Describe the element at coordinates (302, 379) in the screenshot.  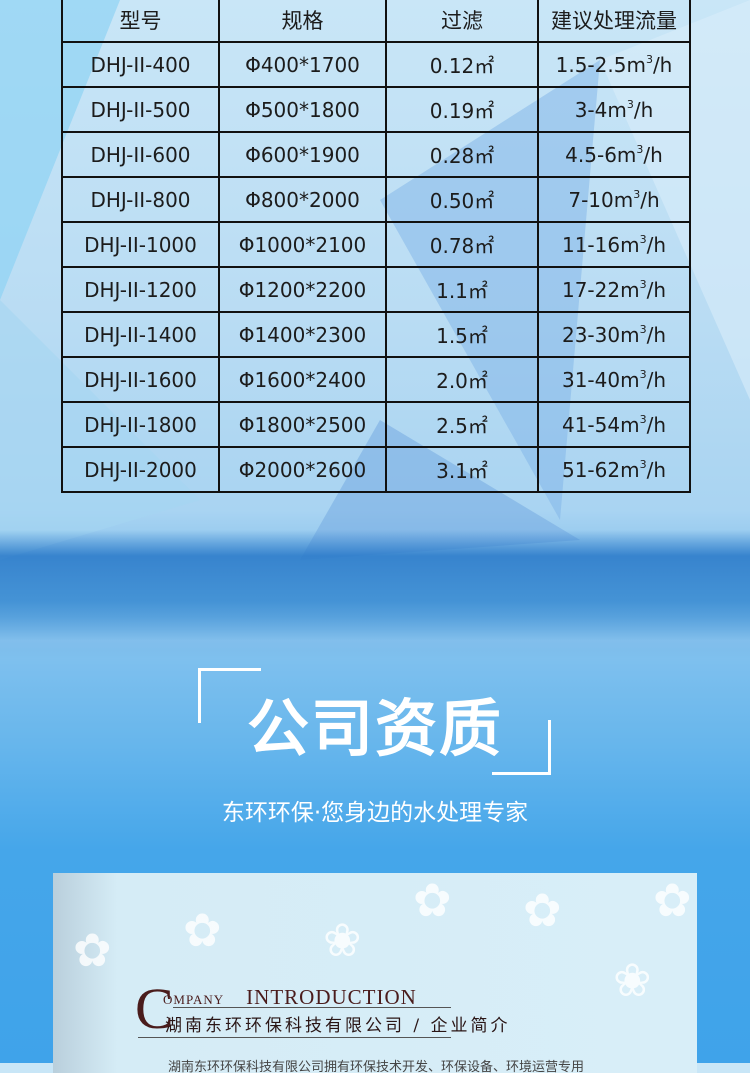
I see `cell-spec: Φ1600*2400` at that location.